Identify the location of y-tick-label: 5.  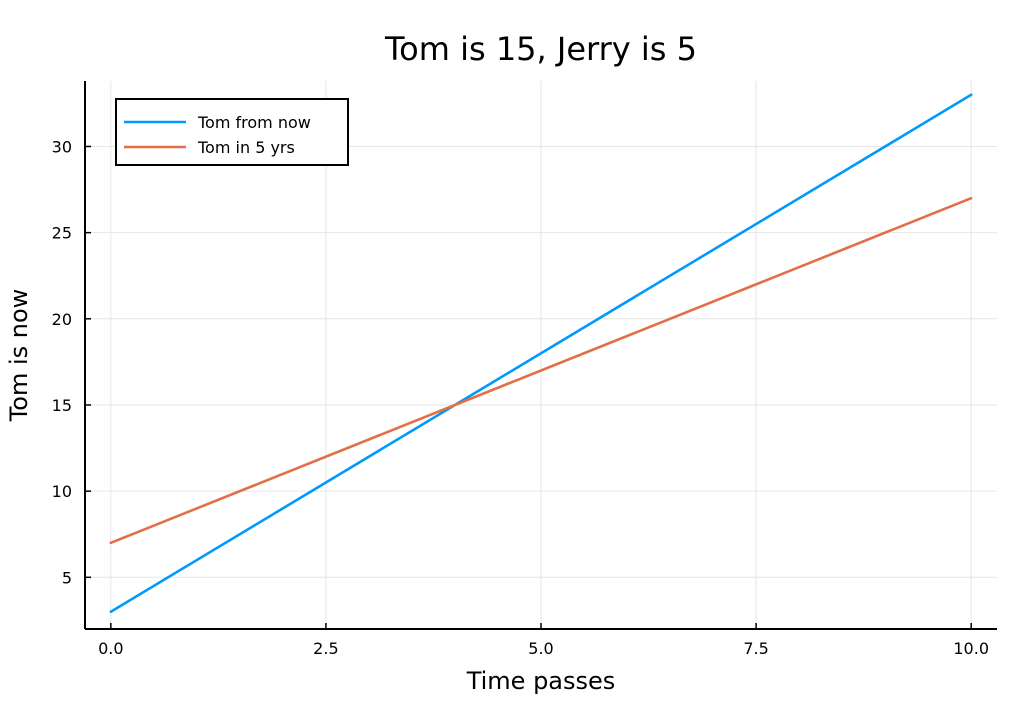
(67, 577).